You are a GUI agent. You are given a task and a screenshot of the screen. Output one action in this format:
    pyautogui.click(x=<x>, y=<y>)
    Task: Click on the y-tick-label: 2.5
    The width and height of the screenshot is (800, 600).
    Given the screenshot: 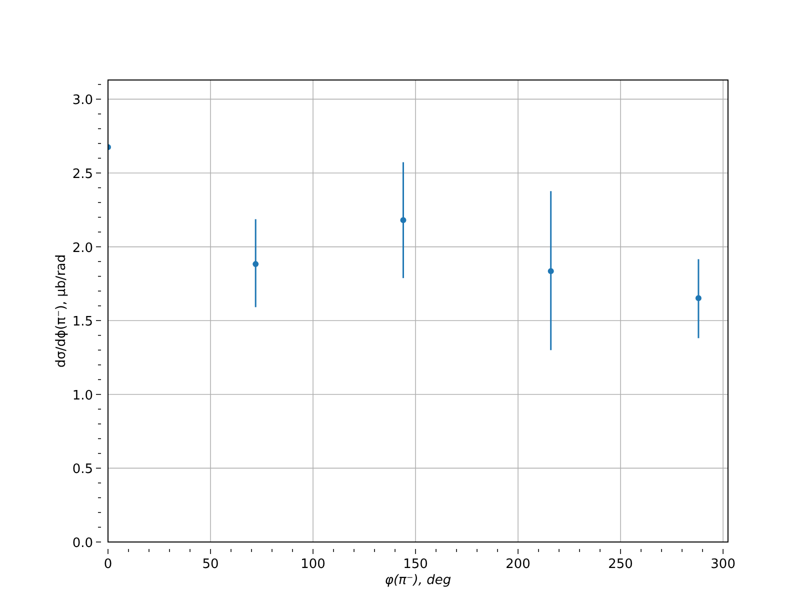 What is the action you would take?
    pyautogui.click(x=82, y=174)
    